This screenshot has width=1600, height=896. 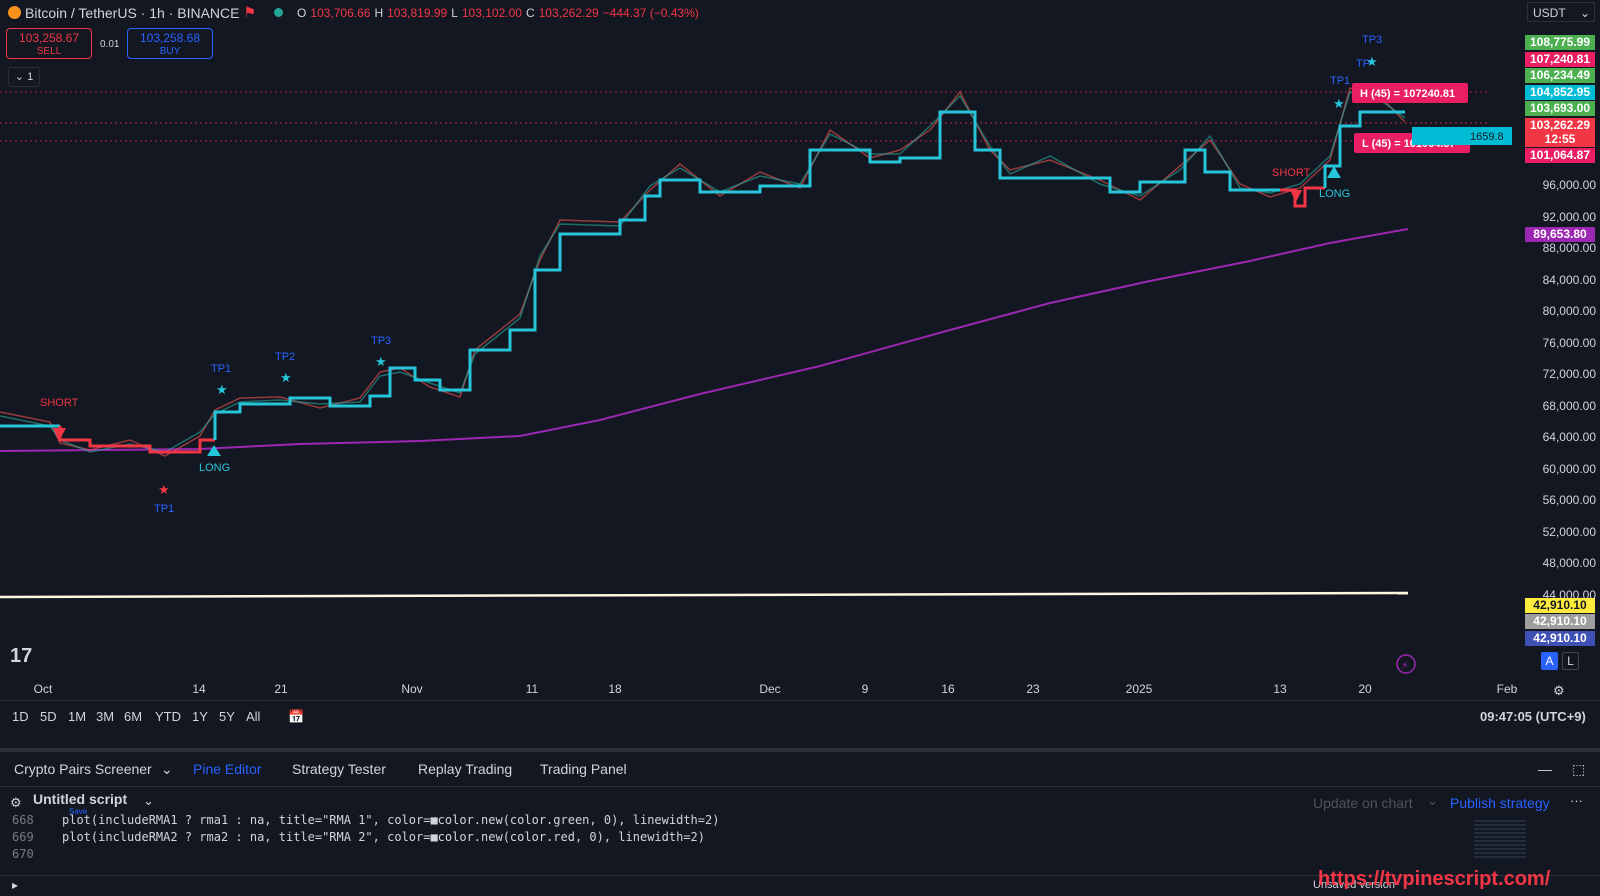 I want to click on tab-crypto-pairs-screener: Crypto Pairs Screener, so click(x=83, y=769).